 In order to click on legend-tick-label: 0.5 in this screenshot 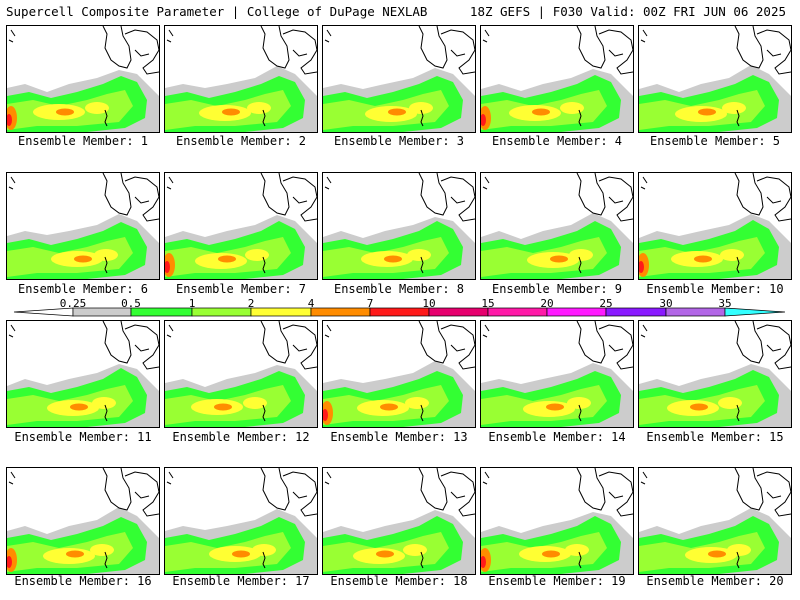, I will do `click(131, 303)`.